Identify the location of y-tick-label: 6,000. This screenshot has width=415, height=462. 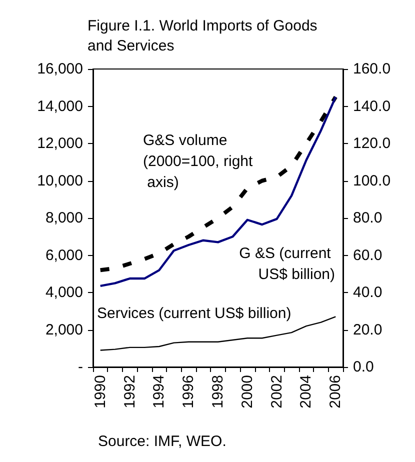
(64, 255).